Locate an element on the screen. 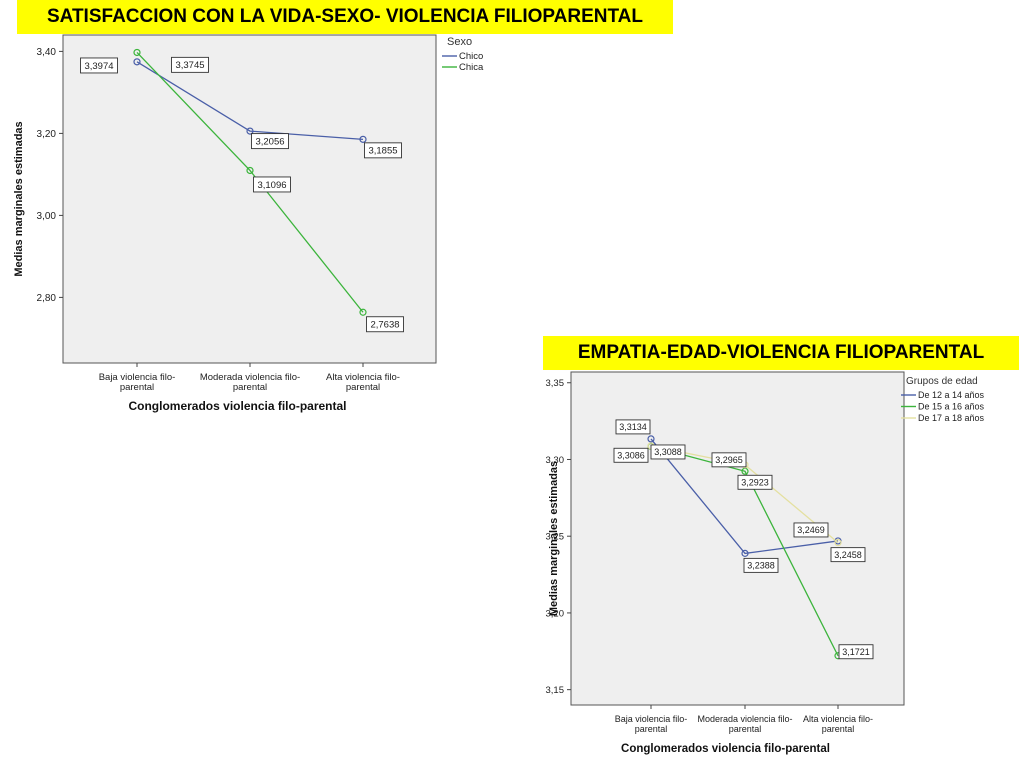 The height and width of the screenshot is (768, 1024). chart1-data-label: 3,3974 is located at coordinates (98, 66).